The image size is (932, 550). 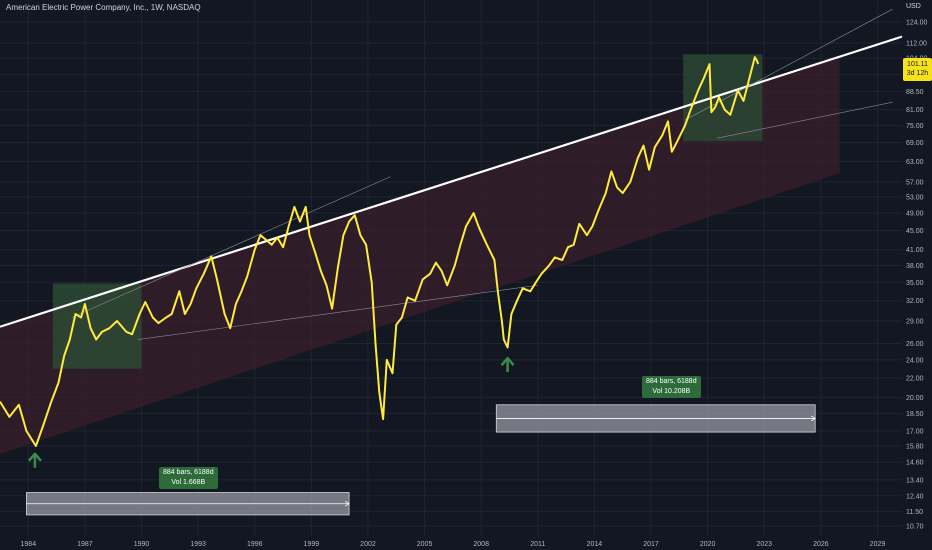 I want to click on price-axis-tick-label: 57.00, so click(x=915, y=182).